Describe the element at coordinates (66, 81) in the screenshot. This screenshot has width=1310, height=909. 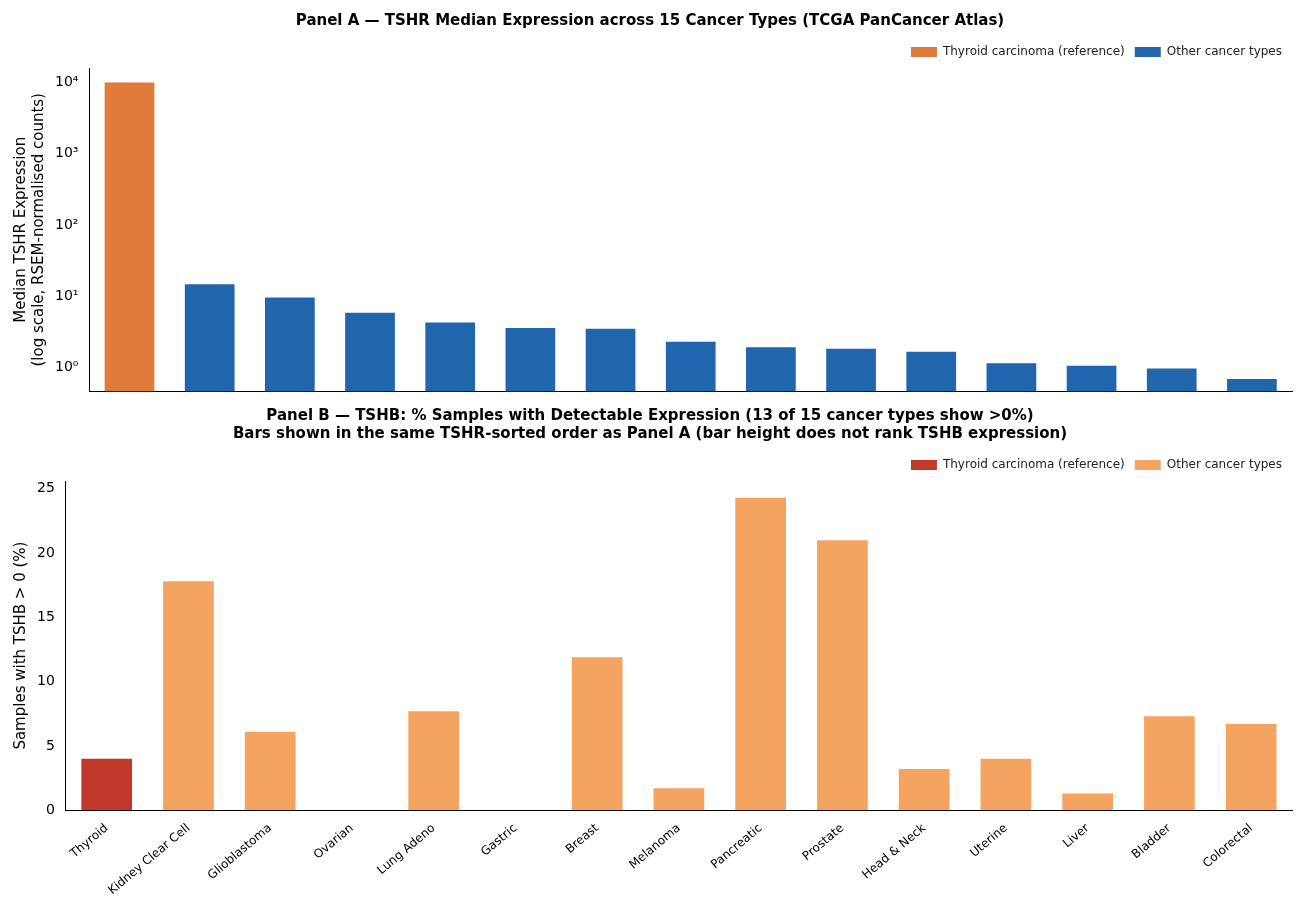
I see `y-tick-label: 10⁴` at that location.